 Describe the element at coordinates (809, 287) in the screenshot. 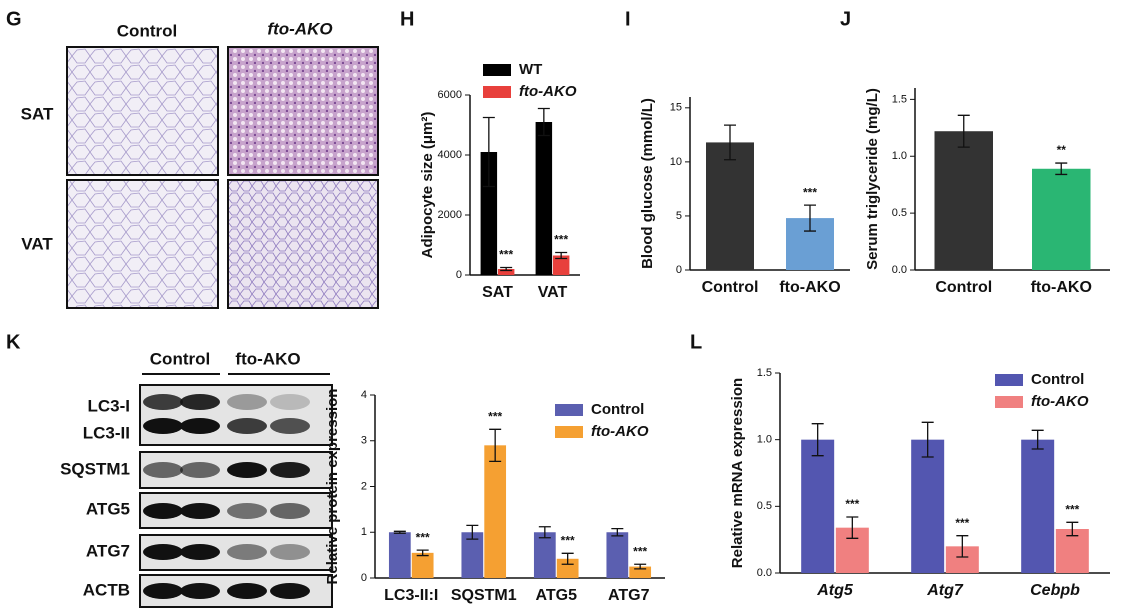

I see `x-tick-label: fto-AKO` at that location.